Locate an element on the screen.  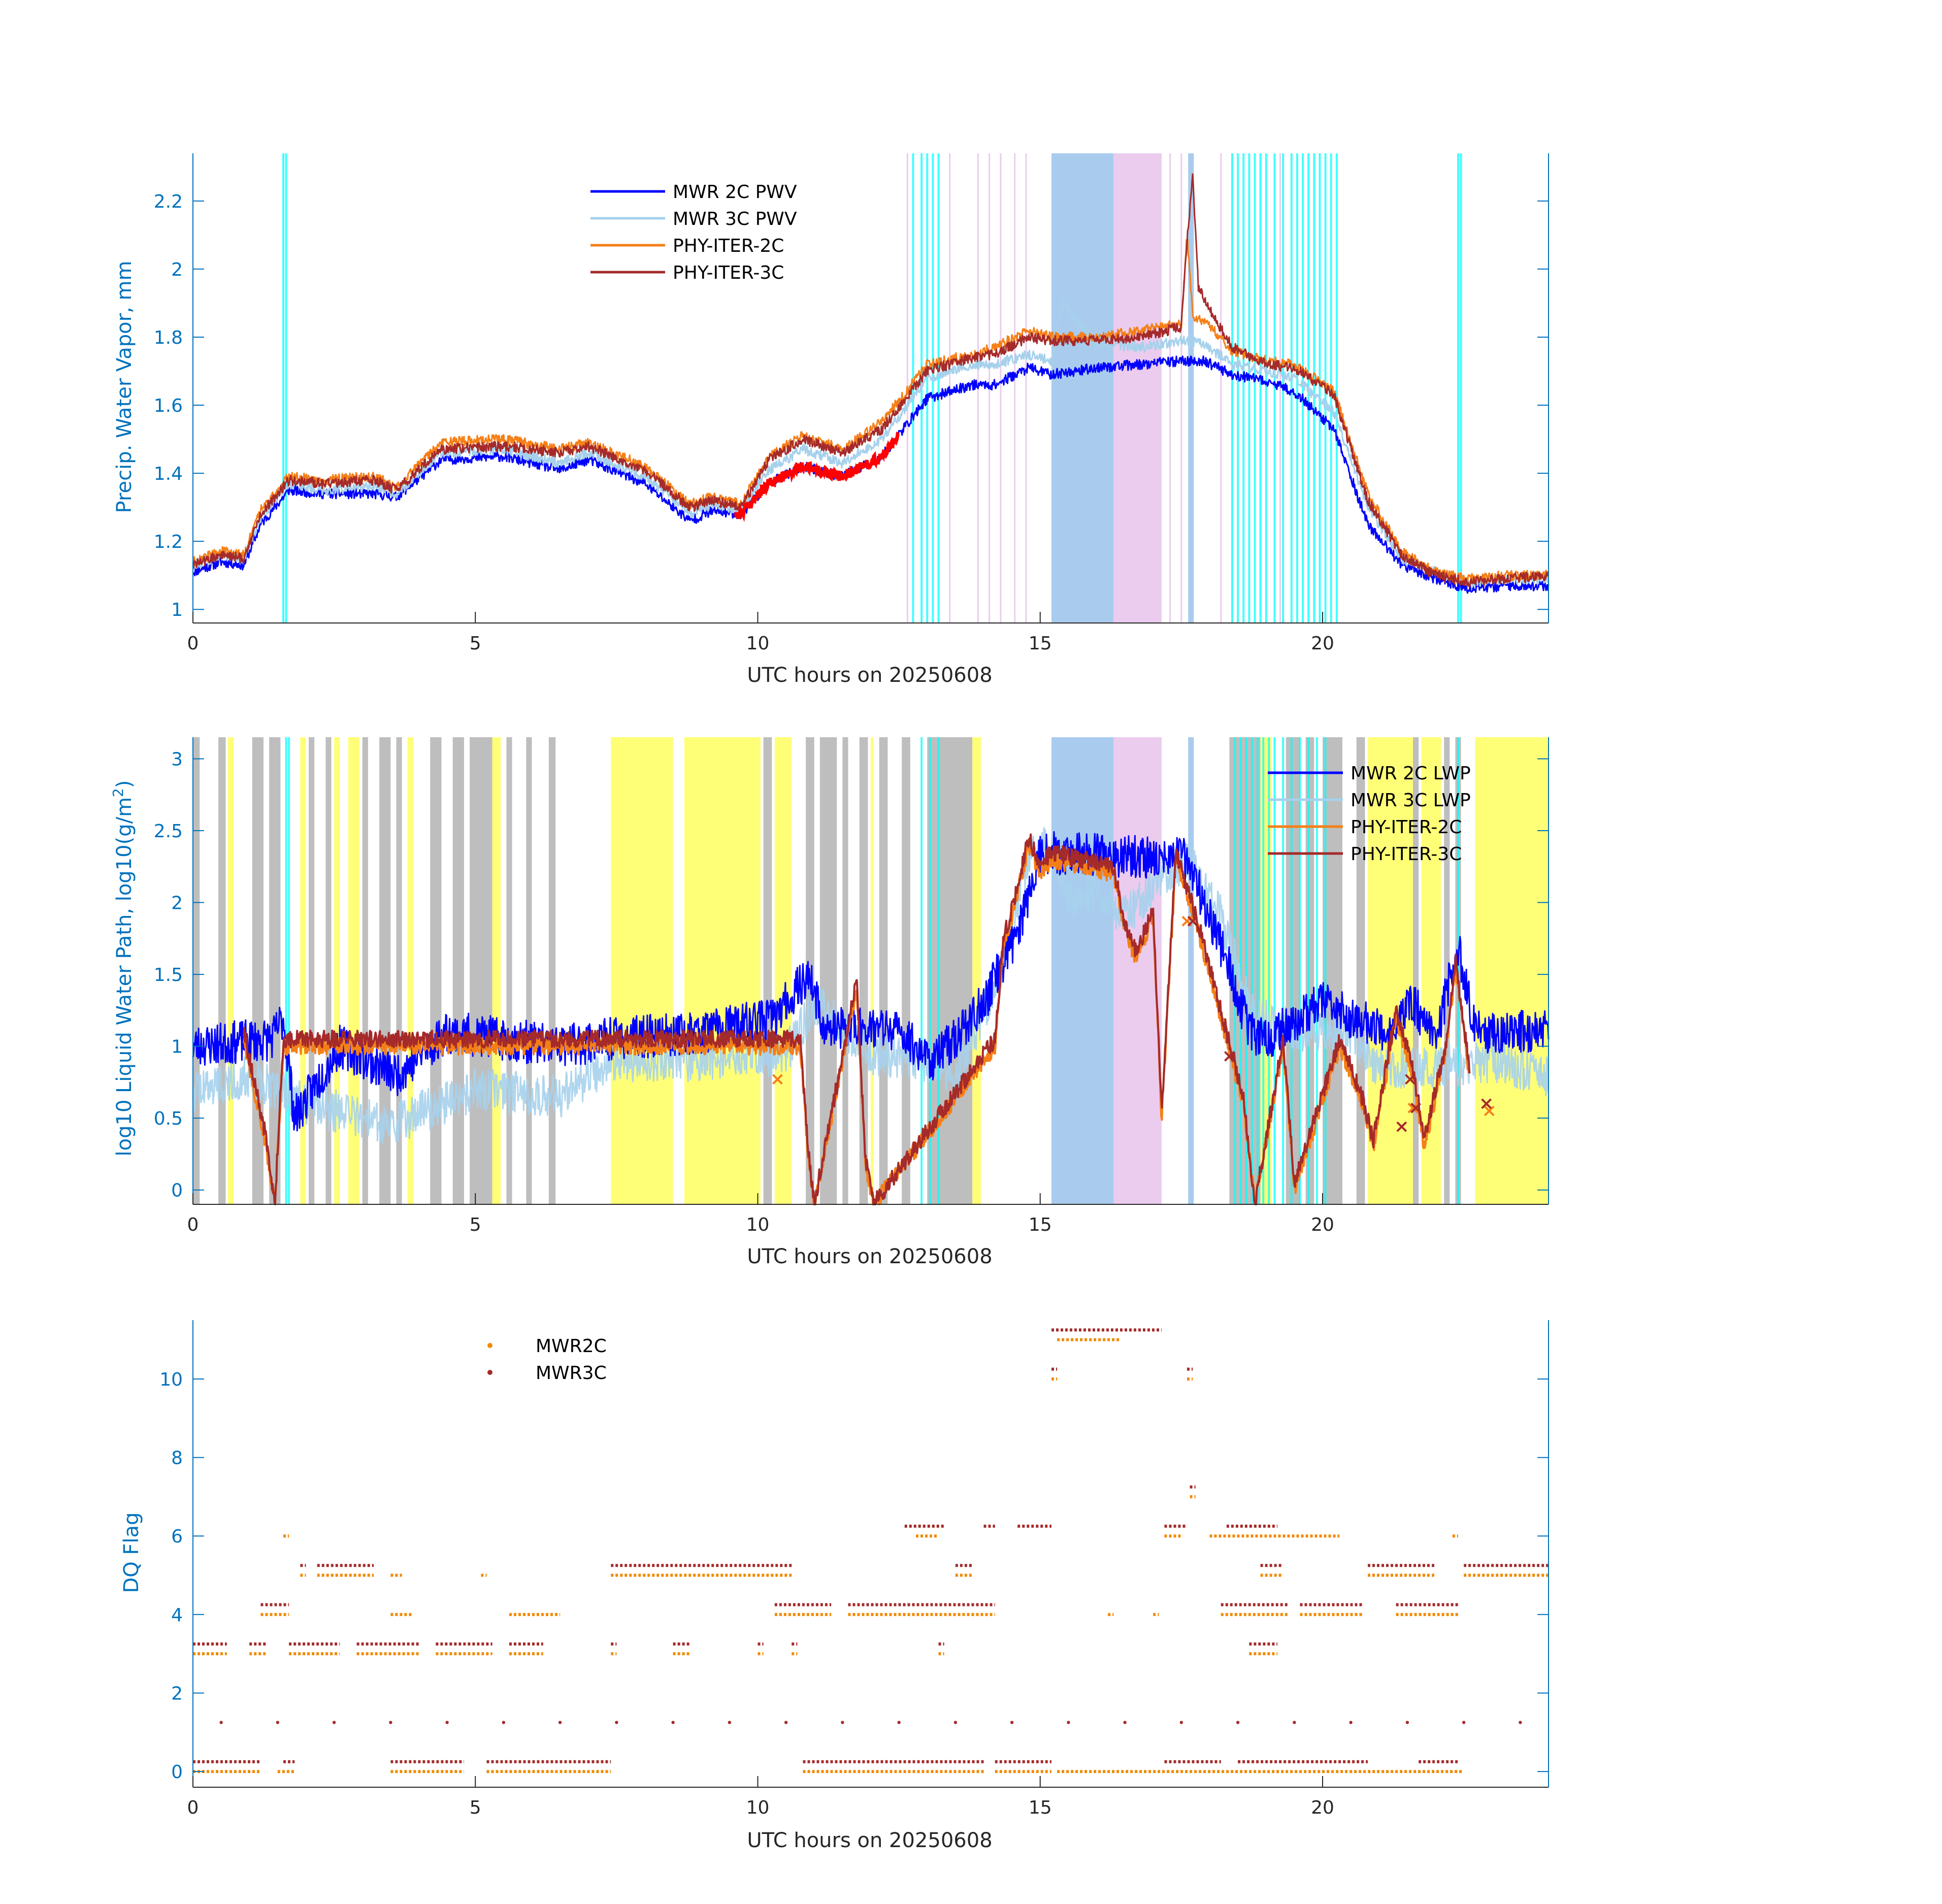
pwv-xtick-label-4: 20 is located at coordinates (1322, 644).